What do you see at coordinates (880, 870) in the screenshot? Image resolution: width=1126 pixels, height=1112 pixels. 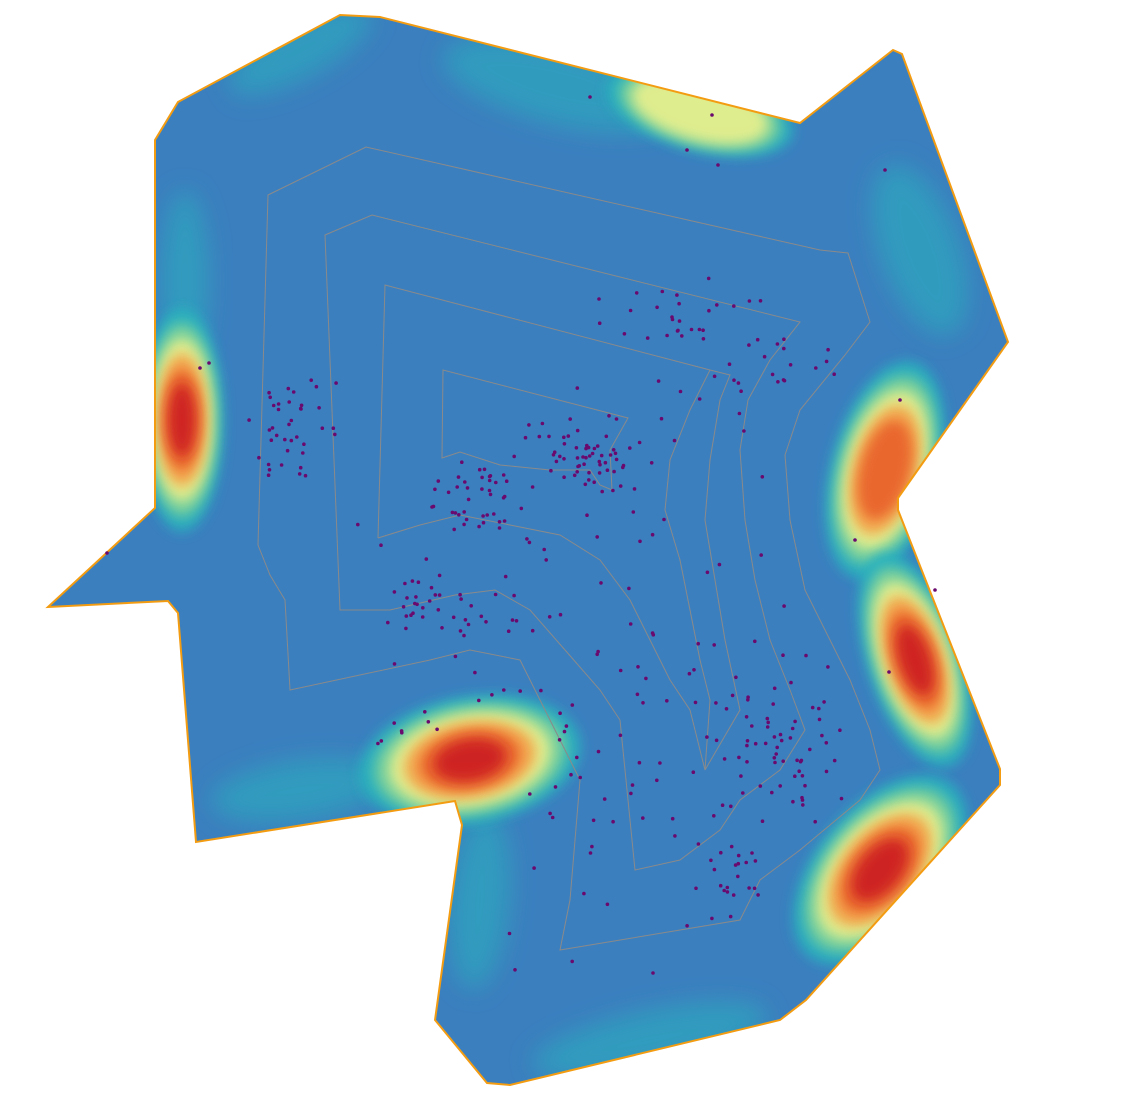 I see `right-lower-hotspot` at bounding box center [880, 870].